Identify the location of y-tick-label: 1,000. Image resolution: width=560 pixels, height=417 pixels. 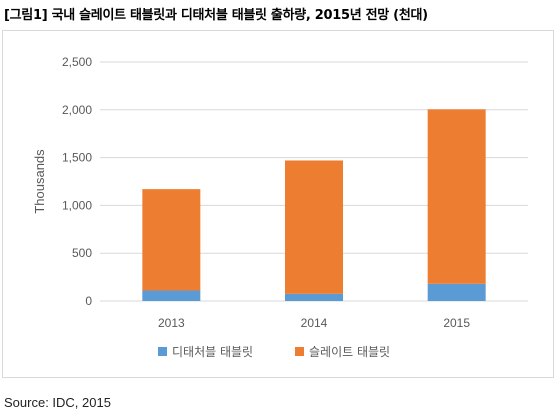
(77, 205).